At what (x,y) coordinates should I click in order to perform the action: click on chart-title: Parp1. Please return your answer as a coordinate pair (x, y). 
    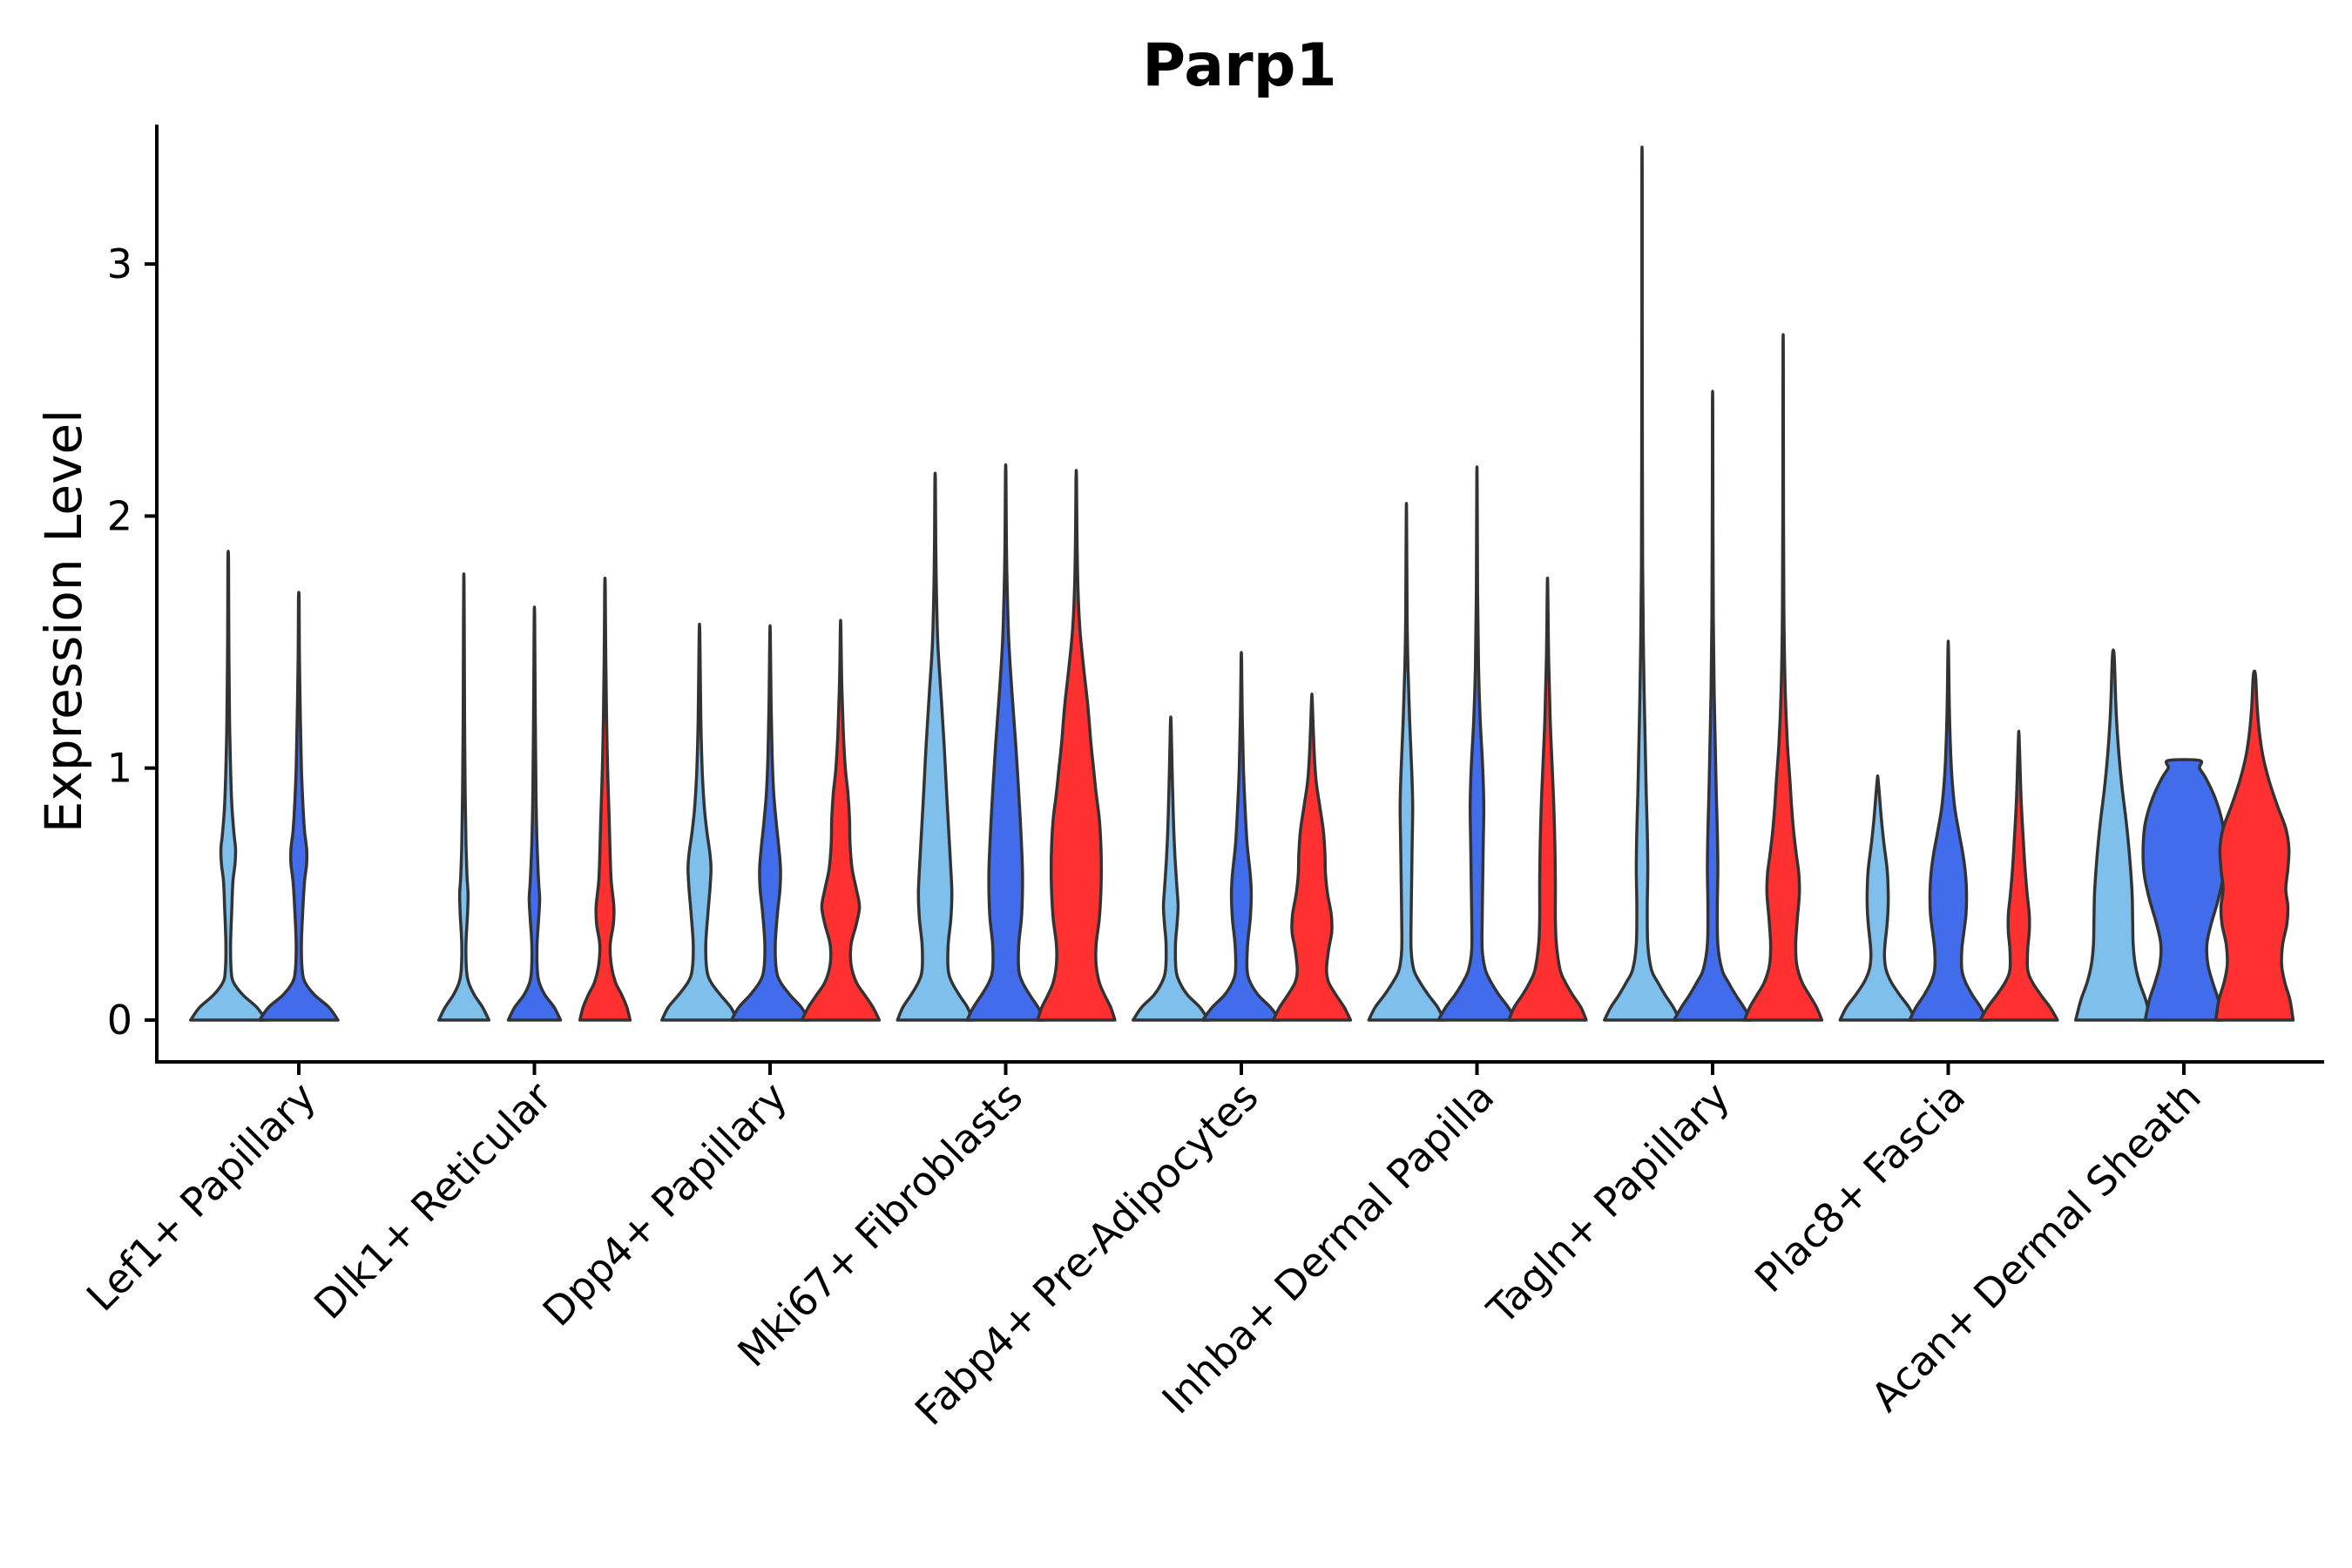
    Looking at the image, I should click on (1239, 66).